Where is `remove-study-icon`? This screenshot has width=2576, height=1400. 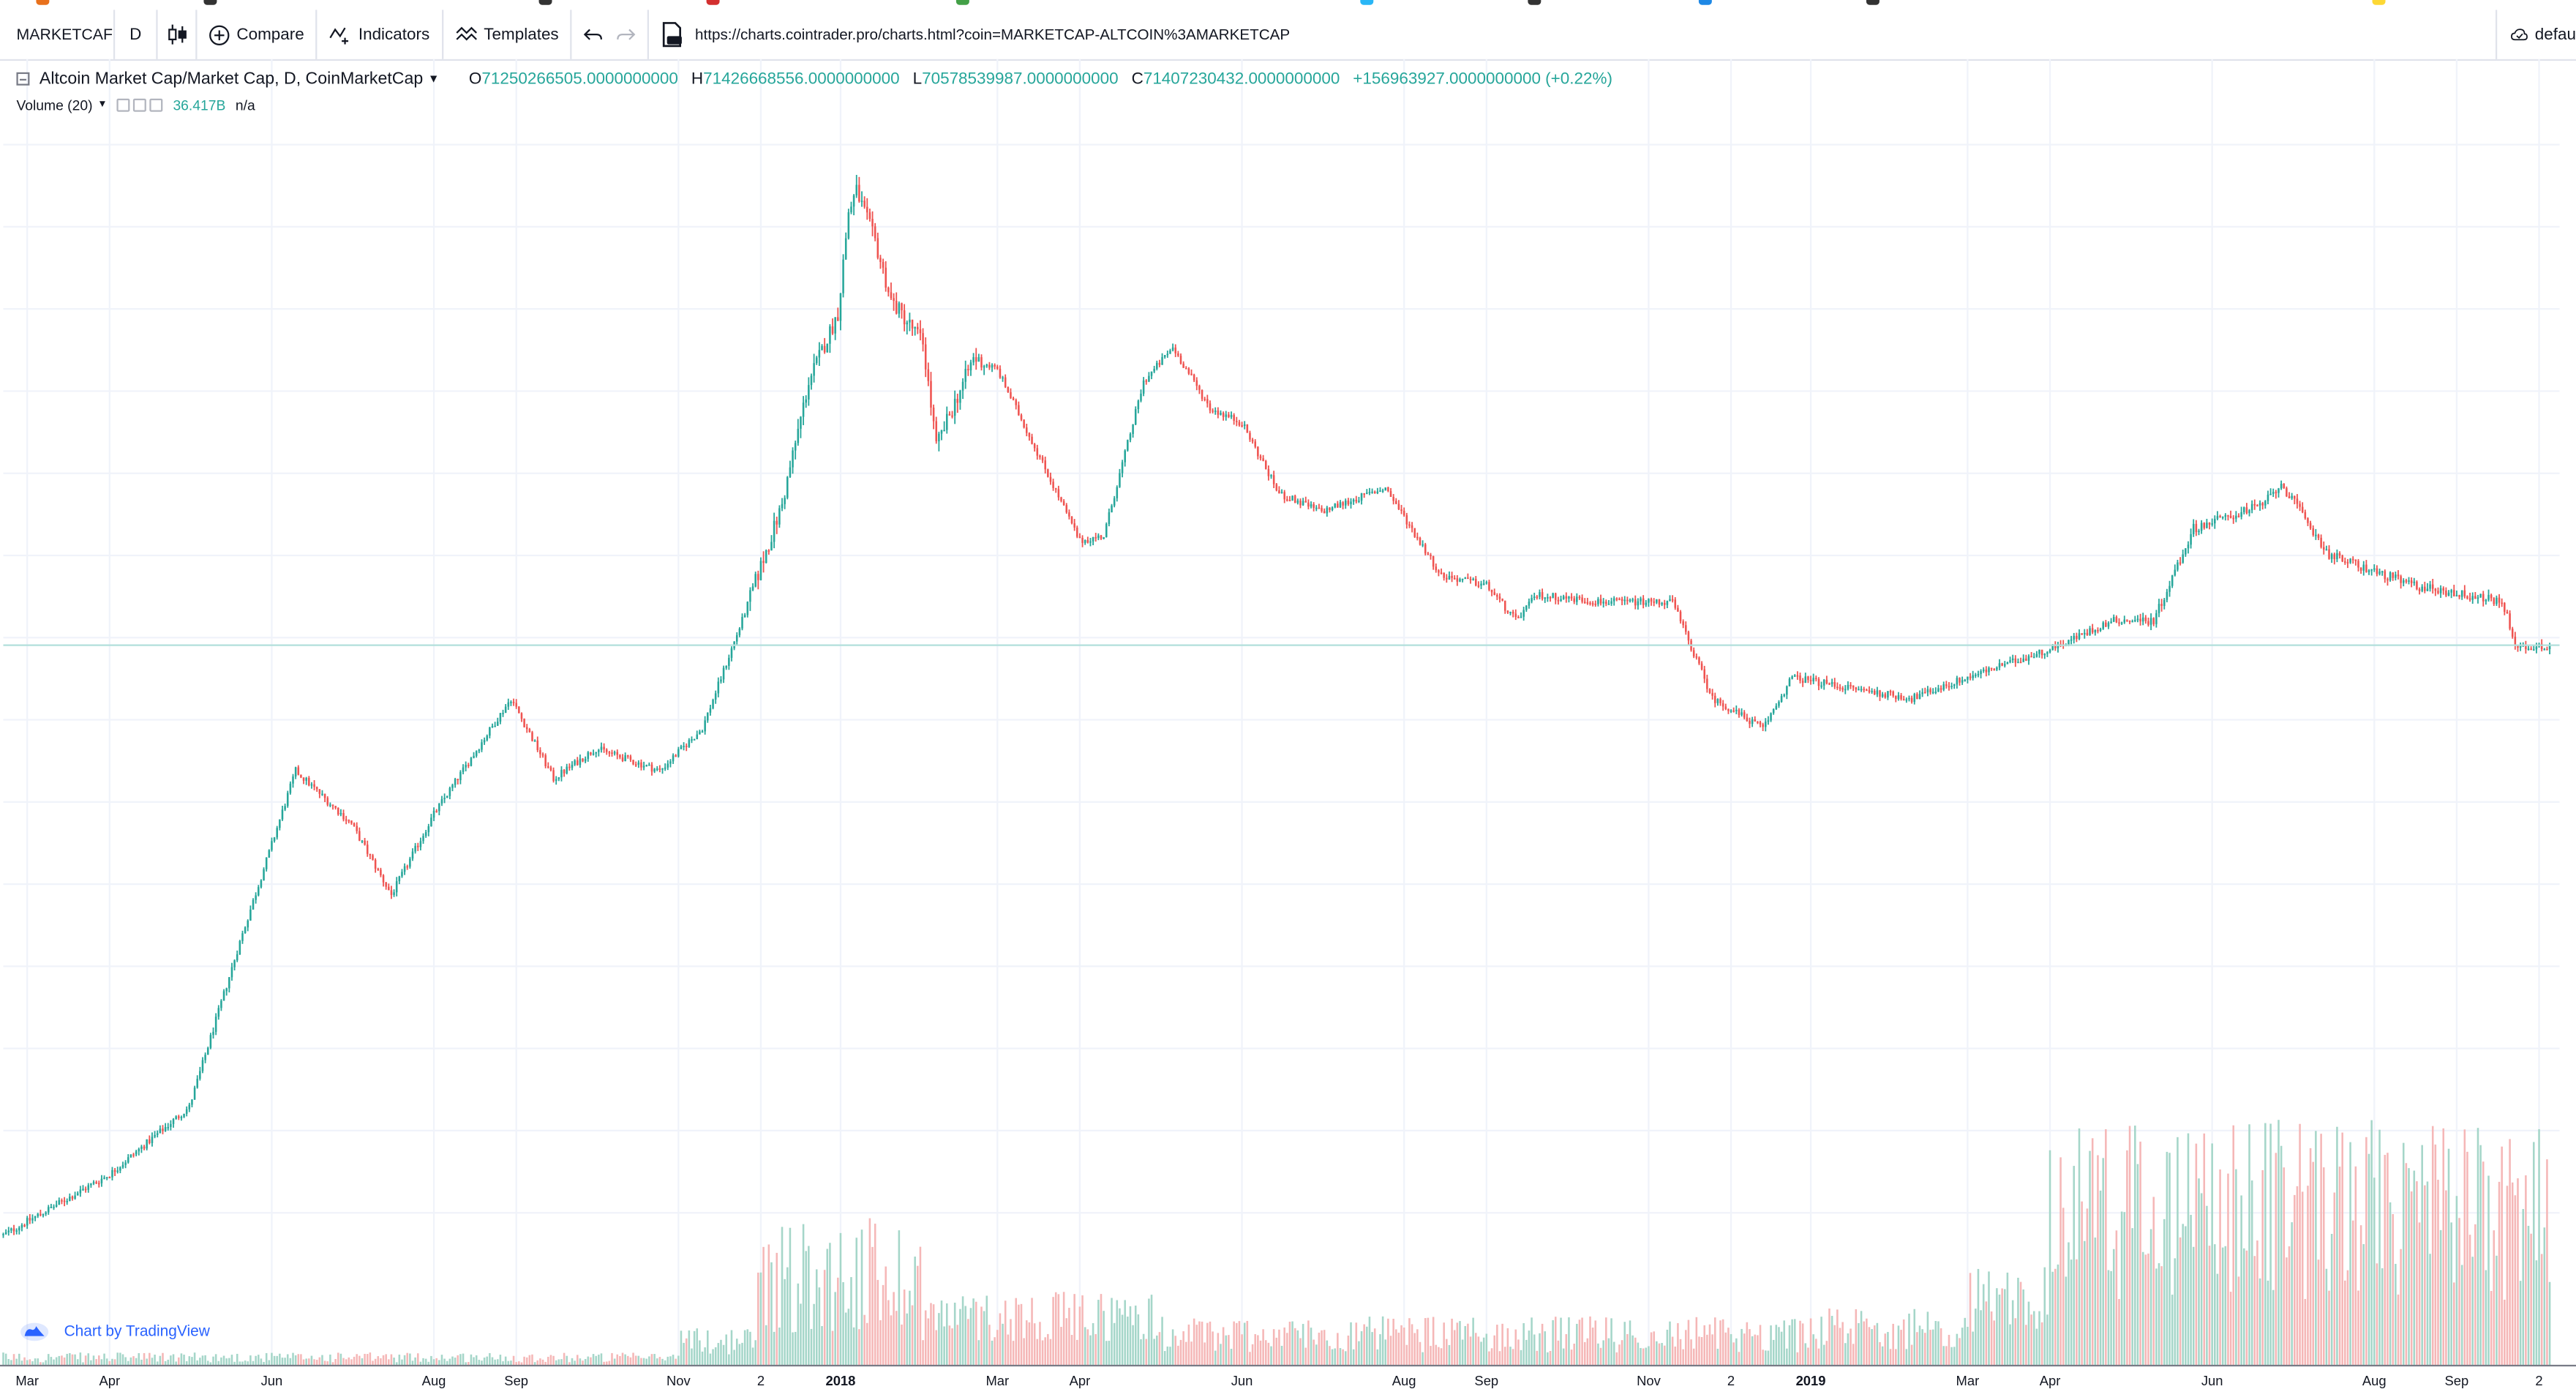
remove-study-icon is located at coordinates (156, 105).